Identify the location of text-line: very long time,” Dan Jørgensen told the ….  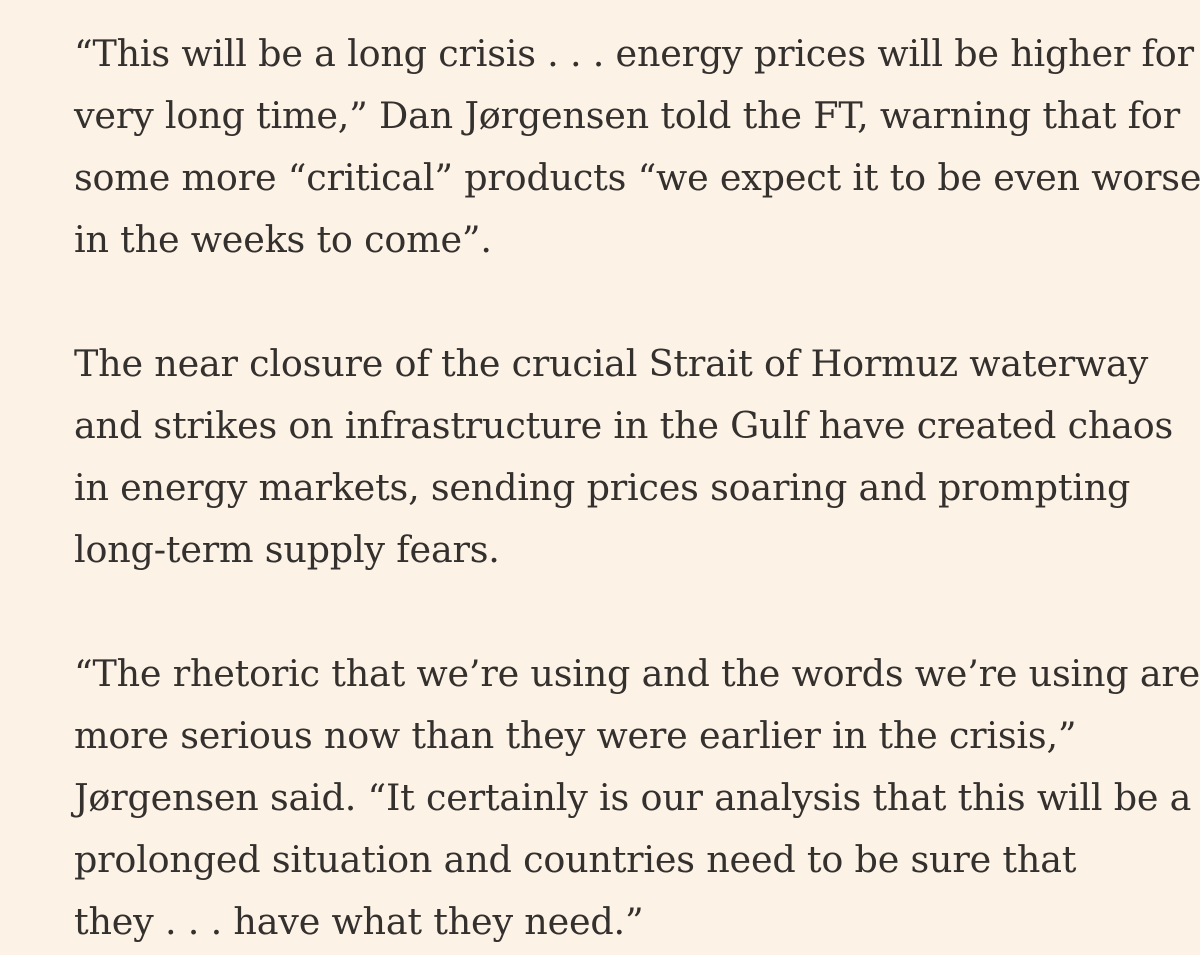
(627, 115).